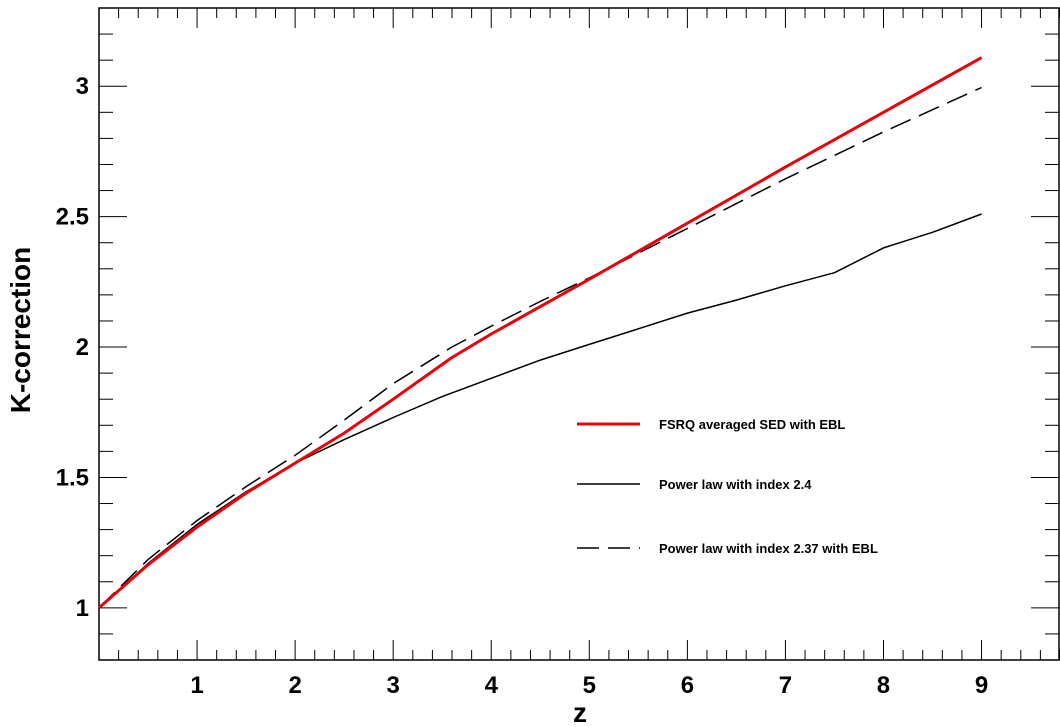 This screenshot has width=1060, height=727. What do you see at coordinates (981, 685) in the screenshot?
I see `x-tick-label: 9` at bounding box center [981, 685].